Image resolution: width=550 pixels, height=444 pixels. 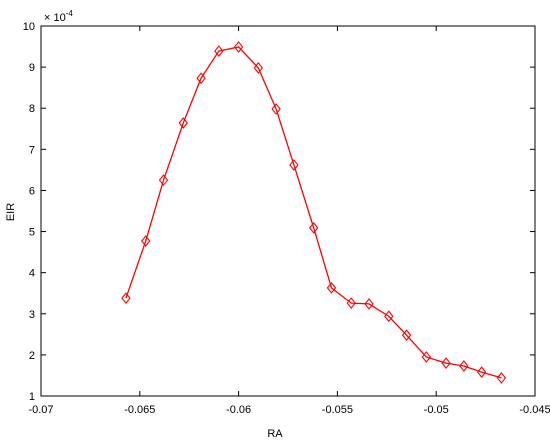 What do you see at coordinates (32, 397) in the screenshot?
I see `y-tick-label: 1` at bounding box center [32, 397].